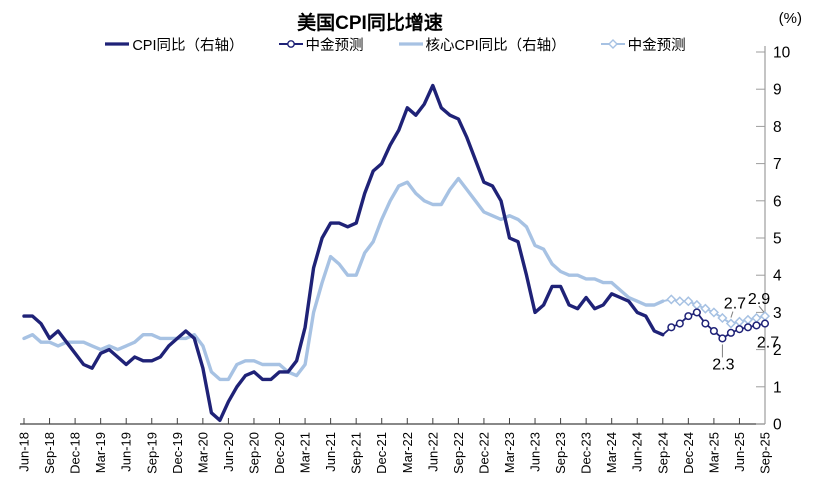 Image resolution: width=816 pixels, height=504 pixels. Describe the element at coordinates (305, 452) in the screenshot. I see `x-tick-label: Mar-21` at that location.